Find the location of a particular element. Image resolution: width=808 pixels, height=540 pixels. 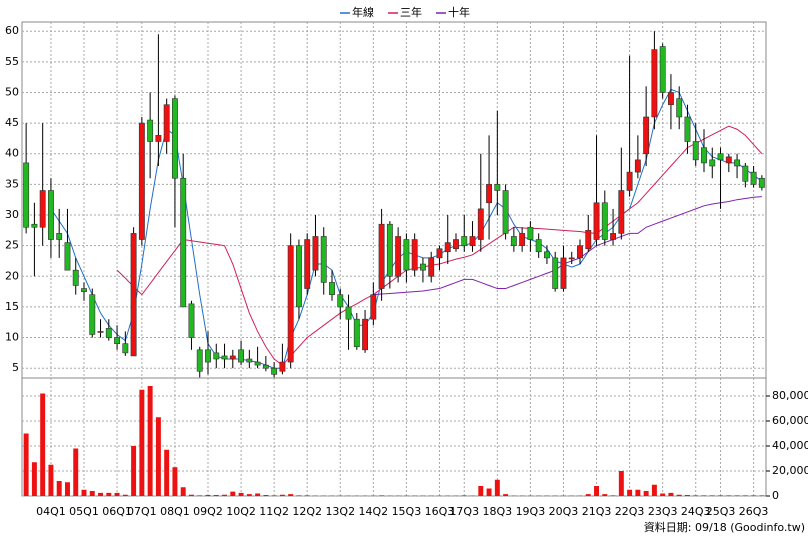

y-tick-label: 55 is located at coordinates (12, 61).